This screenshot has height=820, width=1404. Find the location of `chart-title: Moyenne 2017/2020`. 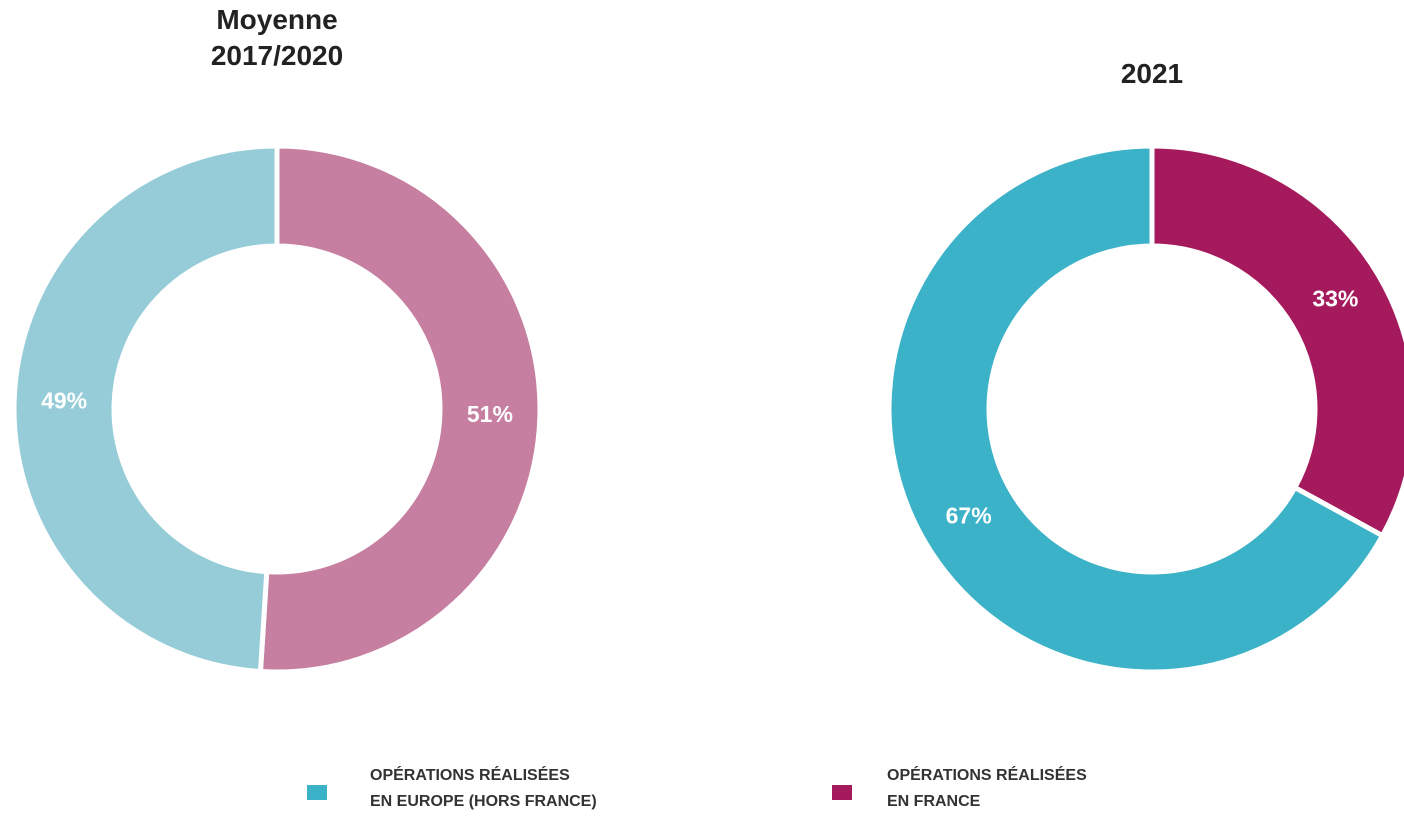

chart-title: Moyenne 2017/2020 is located at coordinates (277, 37).